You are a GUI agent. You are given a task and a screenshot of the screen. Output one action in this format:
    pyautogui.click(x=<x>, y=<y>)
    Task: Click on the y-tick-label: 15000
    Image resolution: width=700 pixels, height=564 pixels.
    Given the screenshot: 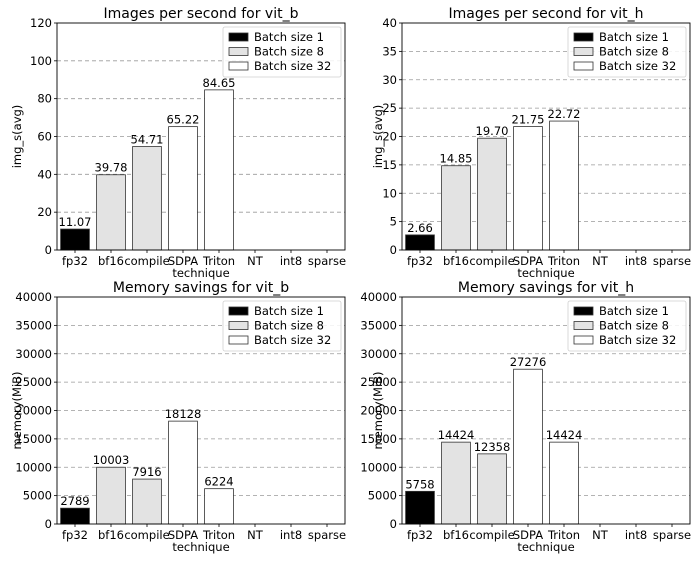 What is the action you would take?
    pyautogui.click(x=378, y=439)
    